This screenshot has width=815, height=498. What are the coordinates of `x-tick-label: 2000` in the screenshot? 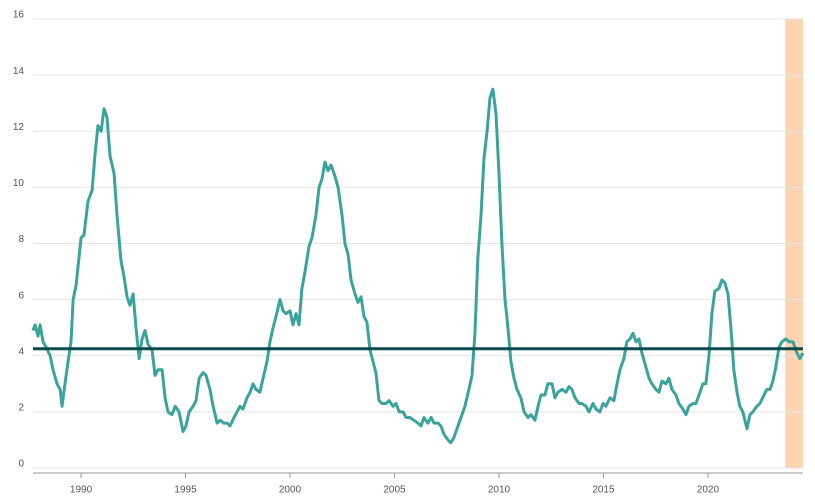 It's located at (290, 490).